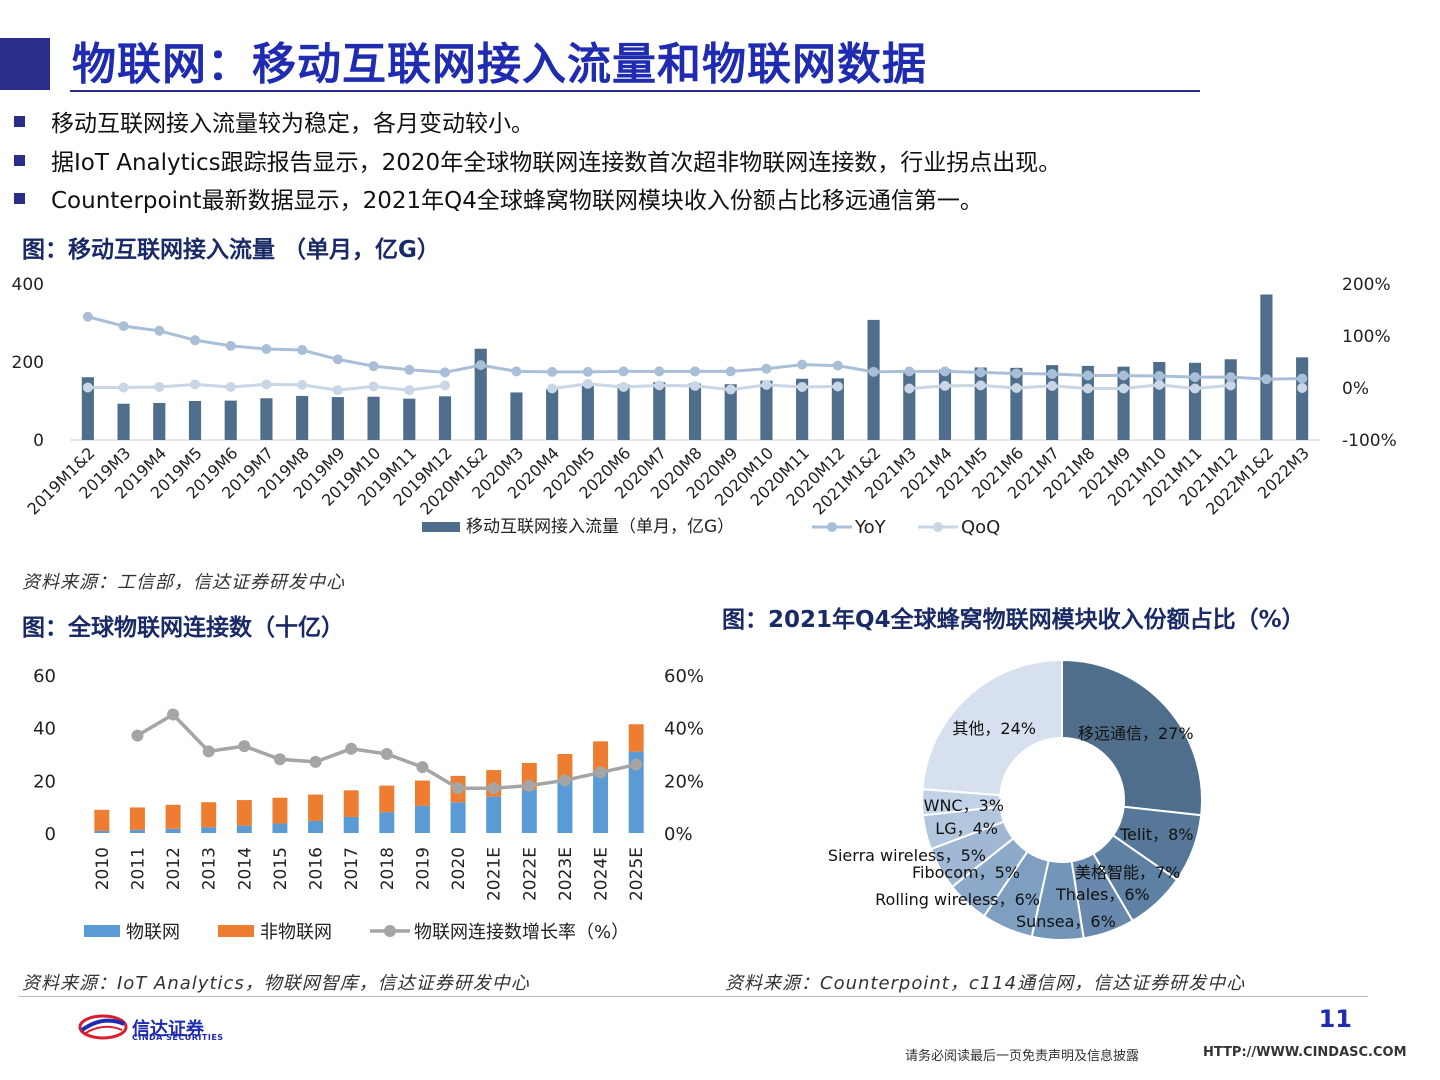 Image resolution: width=1440 pixels, height=1080 pixels. What do you see at coordinates (992, 727) in the screenshot?
I see `donut-slice` at bounding box center [992, 727].